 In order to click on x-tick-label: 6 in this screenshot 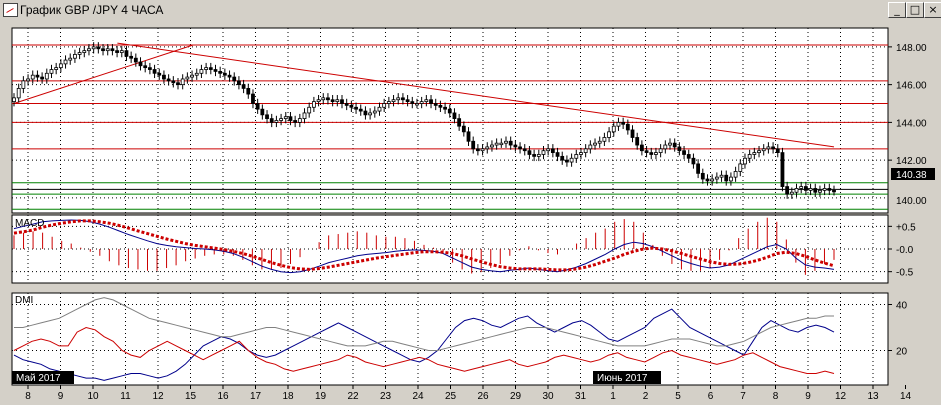, I will do `click(711, 396)`.